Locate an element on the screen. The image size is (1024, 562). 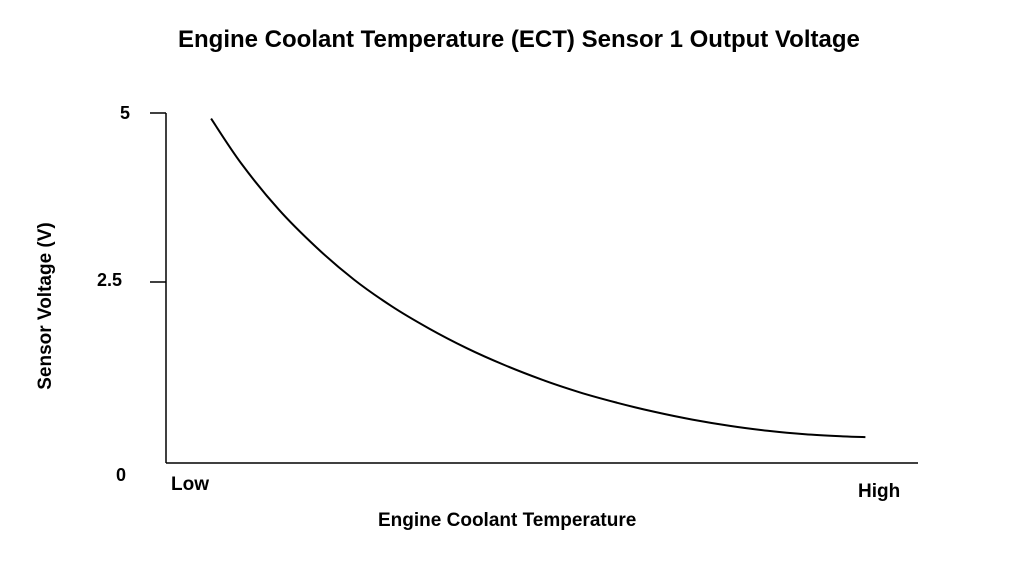
y-tick-label-2-5: 2.5 is located at coordinates (109, 280).